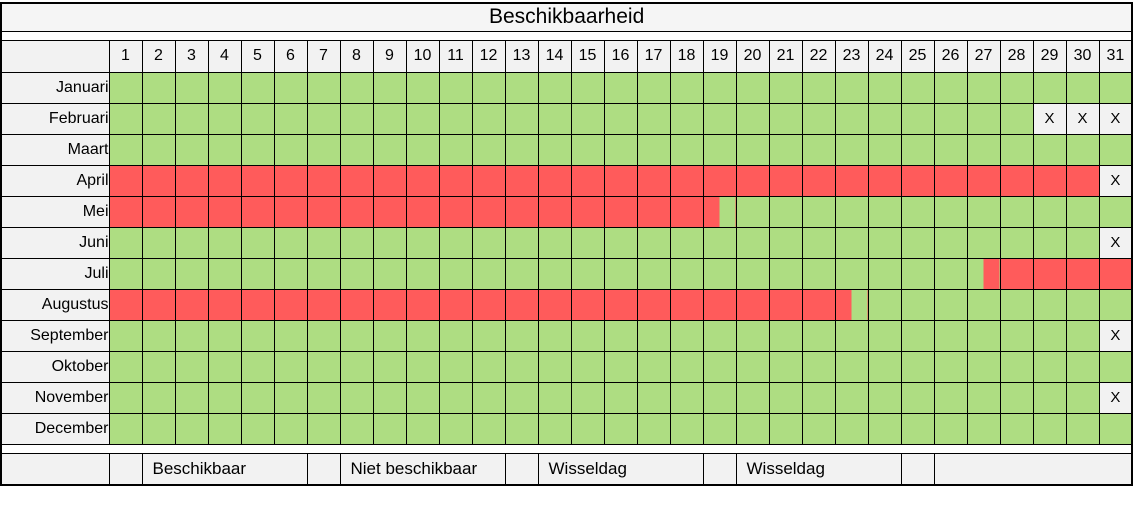 The width and height of the screenshot is (1139, 507). I want to click on month-row-april: April X, so click(566, 180).